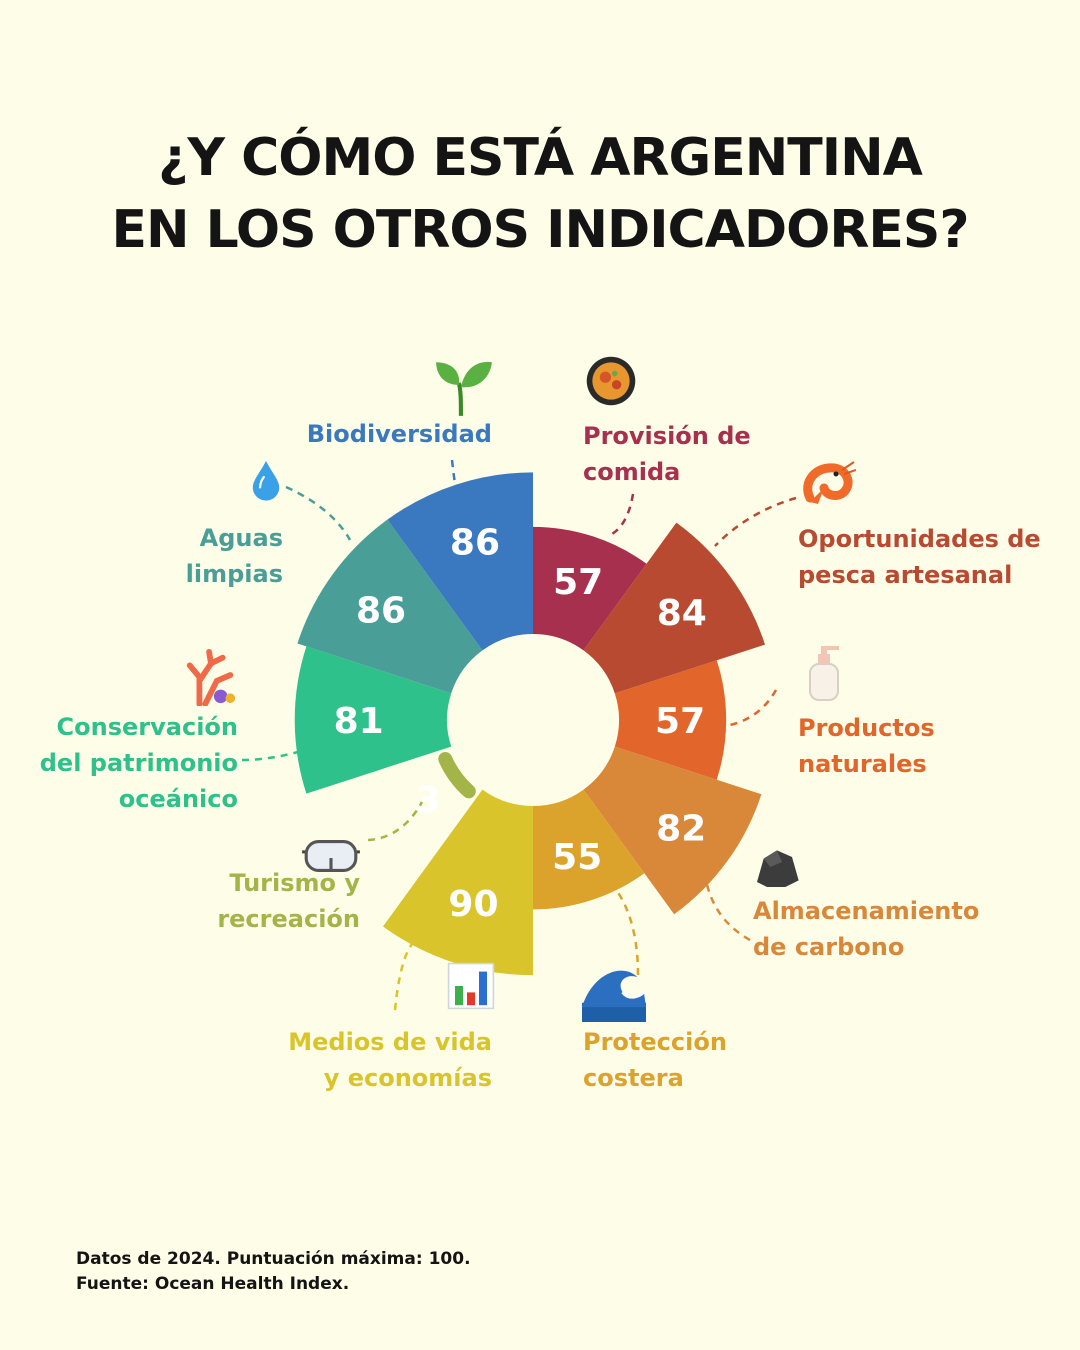 The width and height of the screenshot is (1080, 1350). Describe the element at coordinates (680, 721) in the screenshot. I see `productos-naturales-value-label: 57` at that location.